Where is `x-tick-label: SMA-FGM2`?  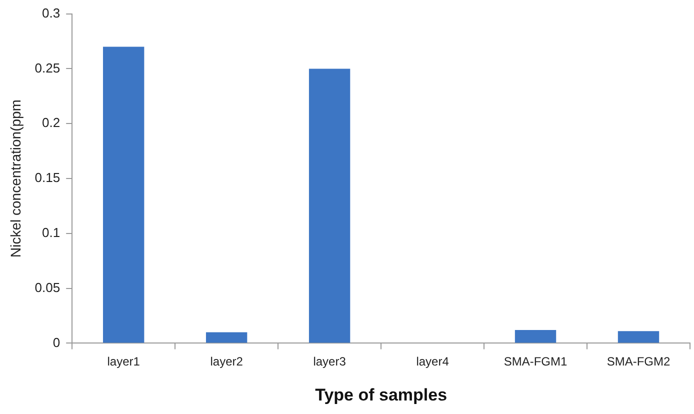
x-tick-label: SMA-FGM2 is located at coordinates (638, 361).